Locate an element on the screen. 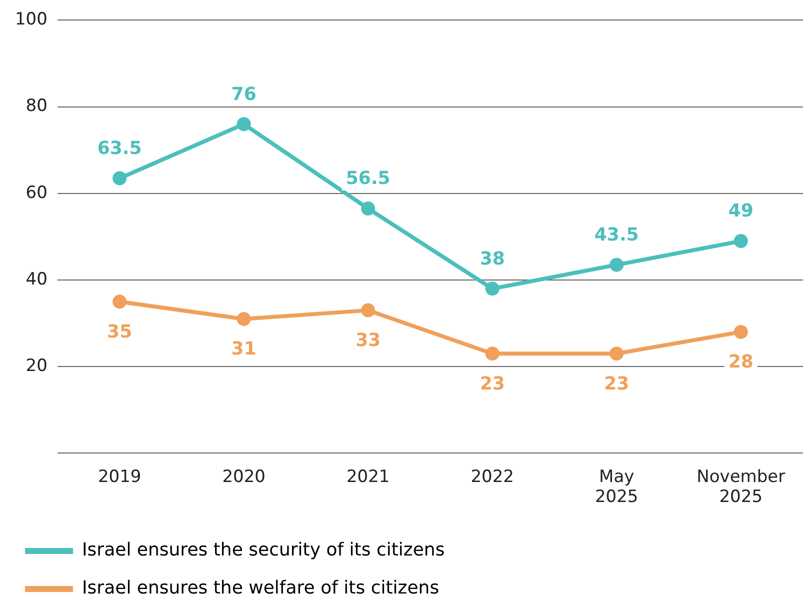 This screenshot has width=811, height=608. data-label: 56.5 is located at coordinates (368, 179).